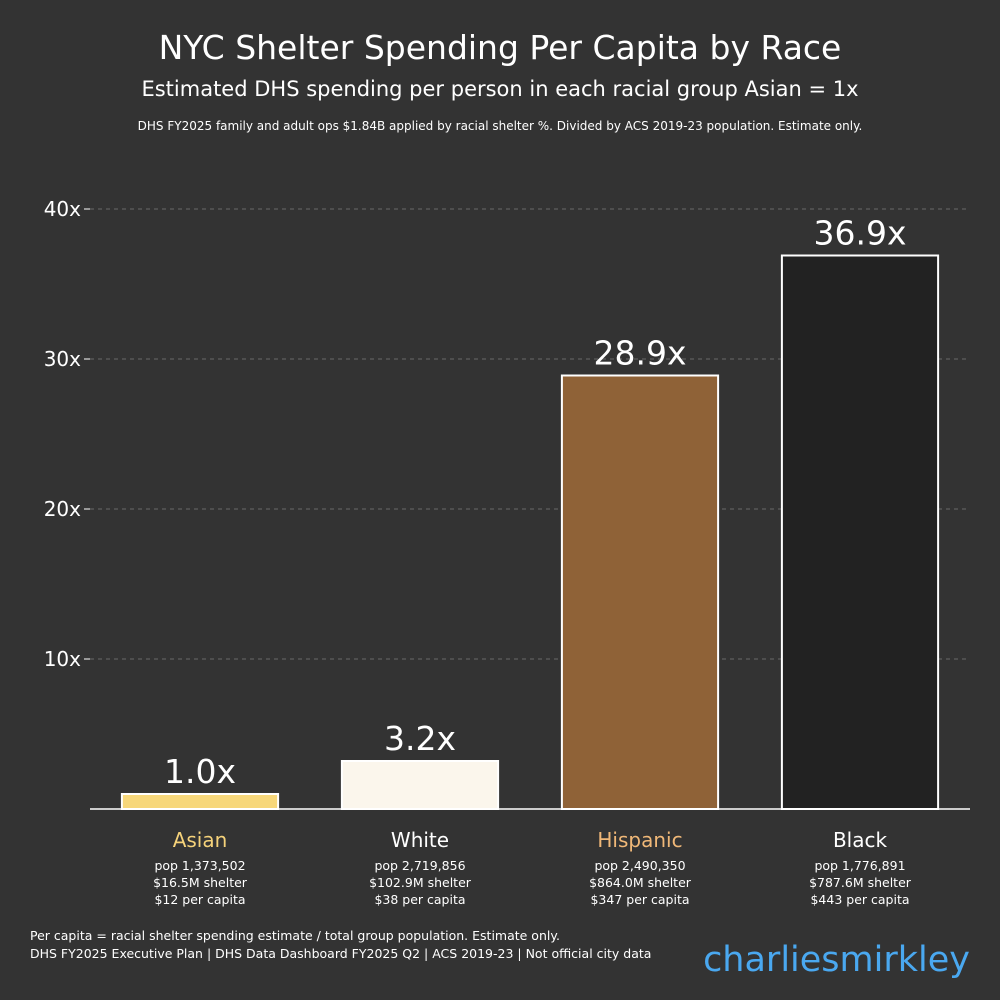  I want to click on category-detail: pop 2,490,350, so click(639, 865).